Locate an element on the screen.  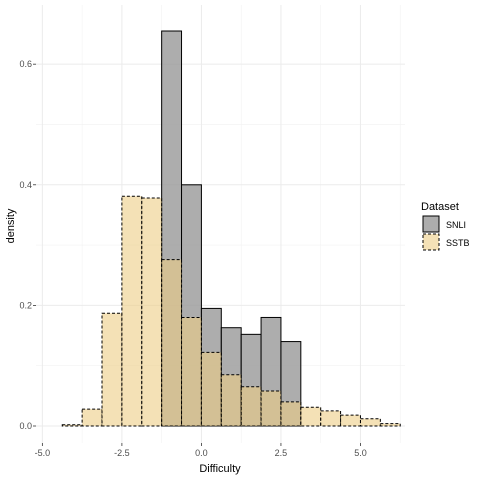
y-tick-label: 0.0 is located at coordinates (25, 426).